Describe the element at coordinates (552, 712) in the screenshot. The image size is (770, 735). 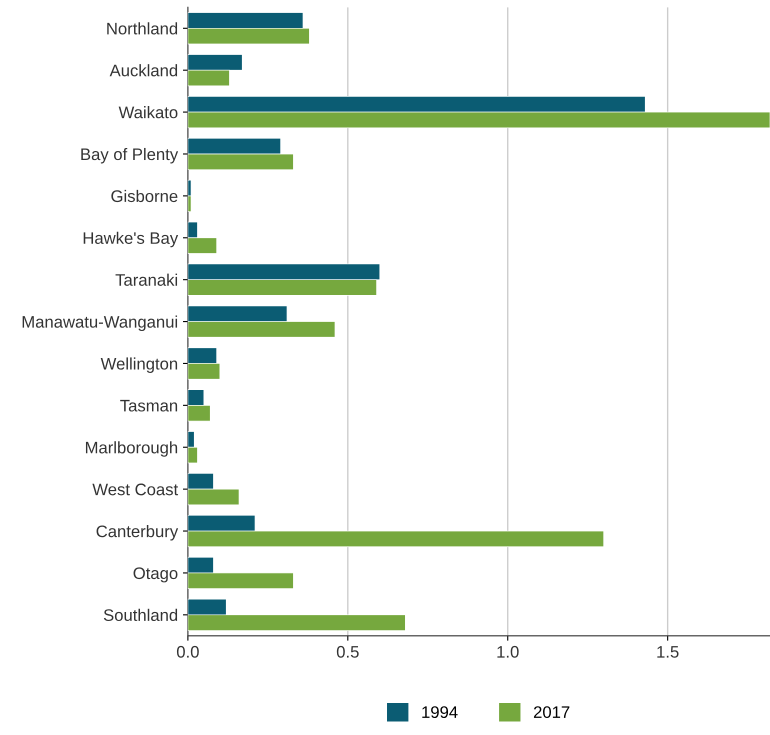
I see `legend-label: 2017` at that location.